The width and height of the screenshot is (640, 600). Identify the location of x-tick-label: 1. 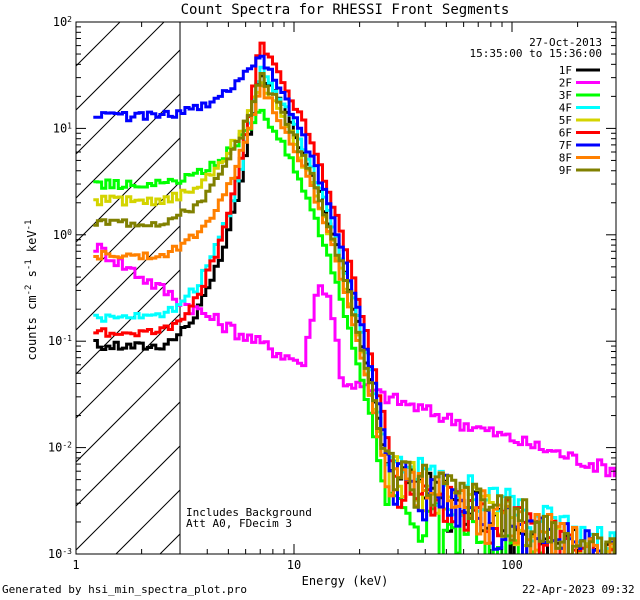
(75, 565).